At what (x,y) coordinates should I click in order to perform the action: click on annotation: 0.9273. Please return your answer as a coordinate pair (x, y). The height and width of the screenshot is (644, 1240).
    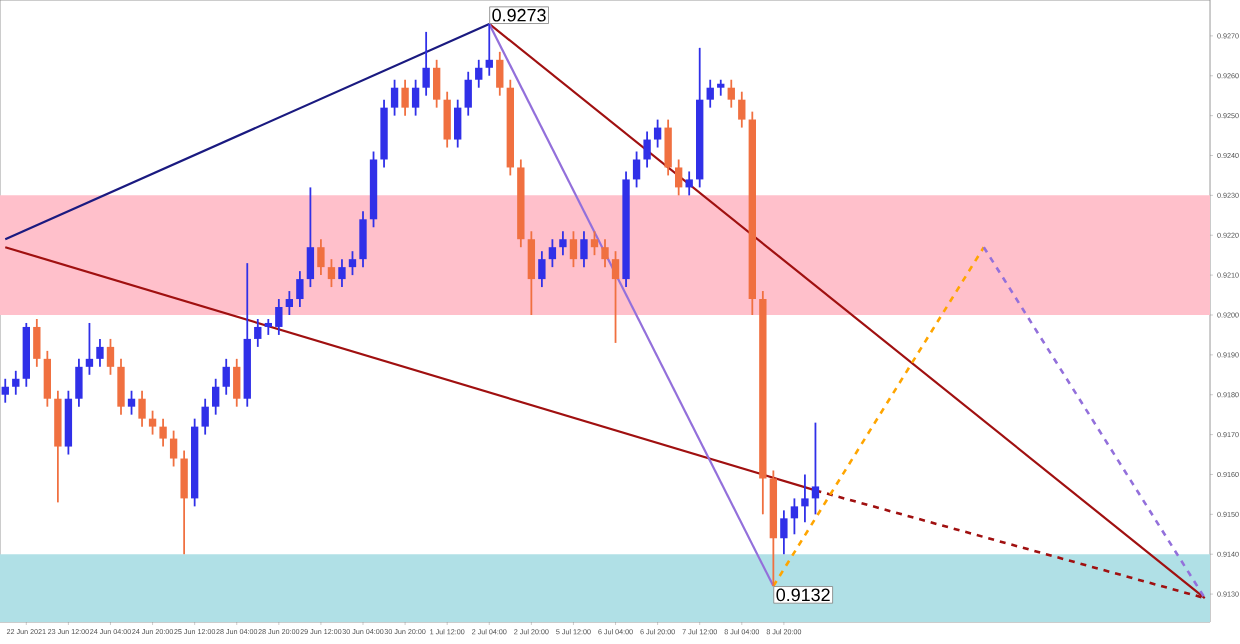
    Looking at the image, I should click on (519, 15).